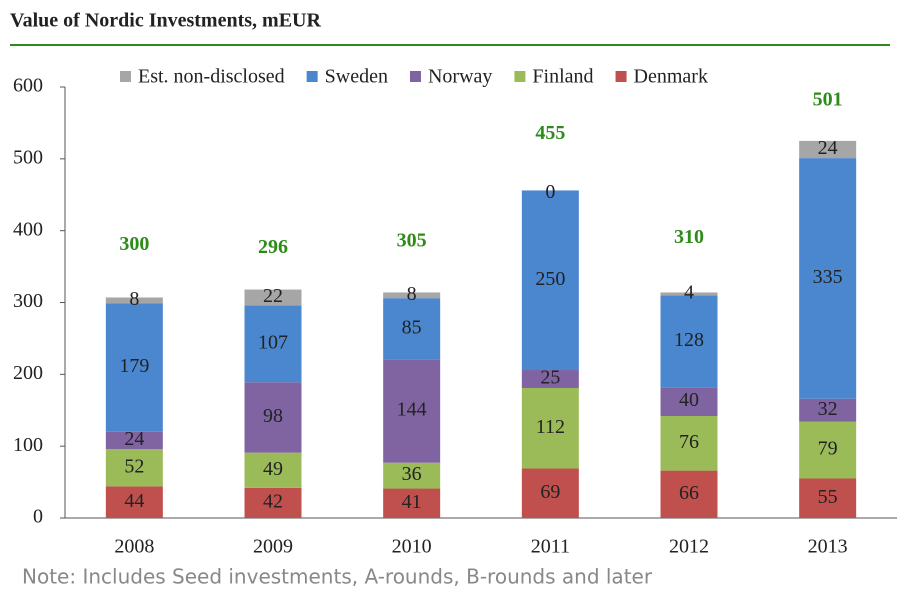 This screenshot has height=594, width=923. I want to click on data-label: 42, so click(273, 502).